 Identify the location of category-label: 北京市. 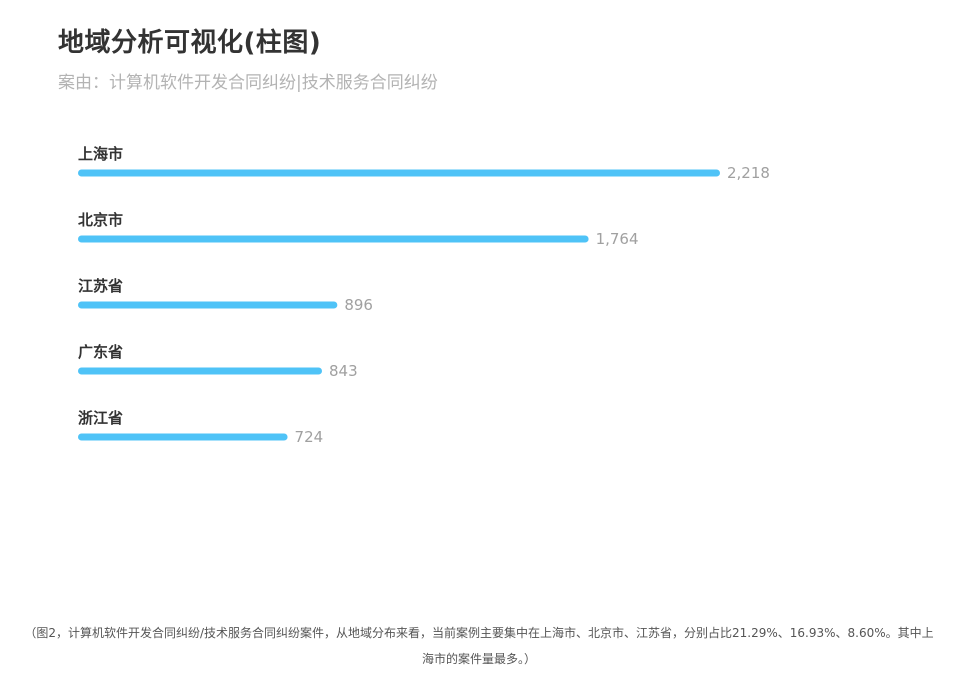
(100, 220).